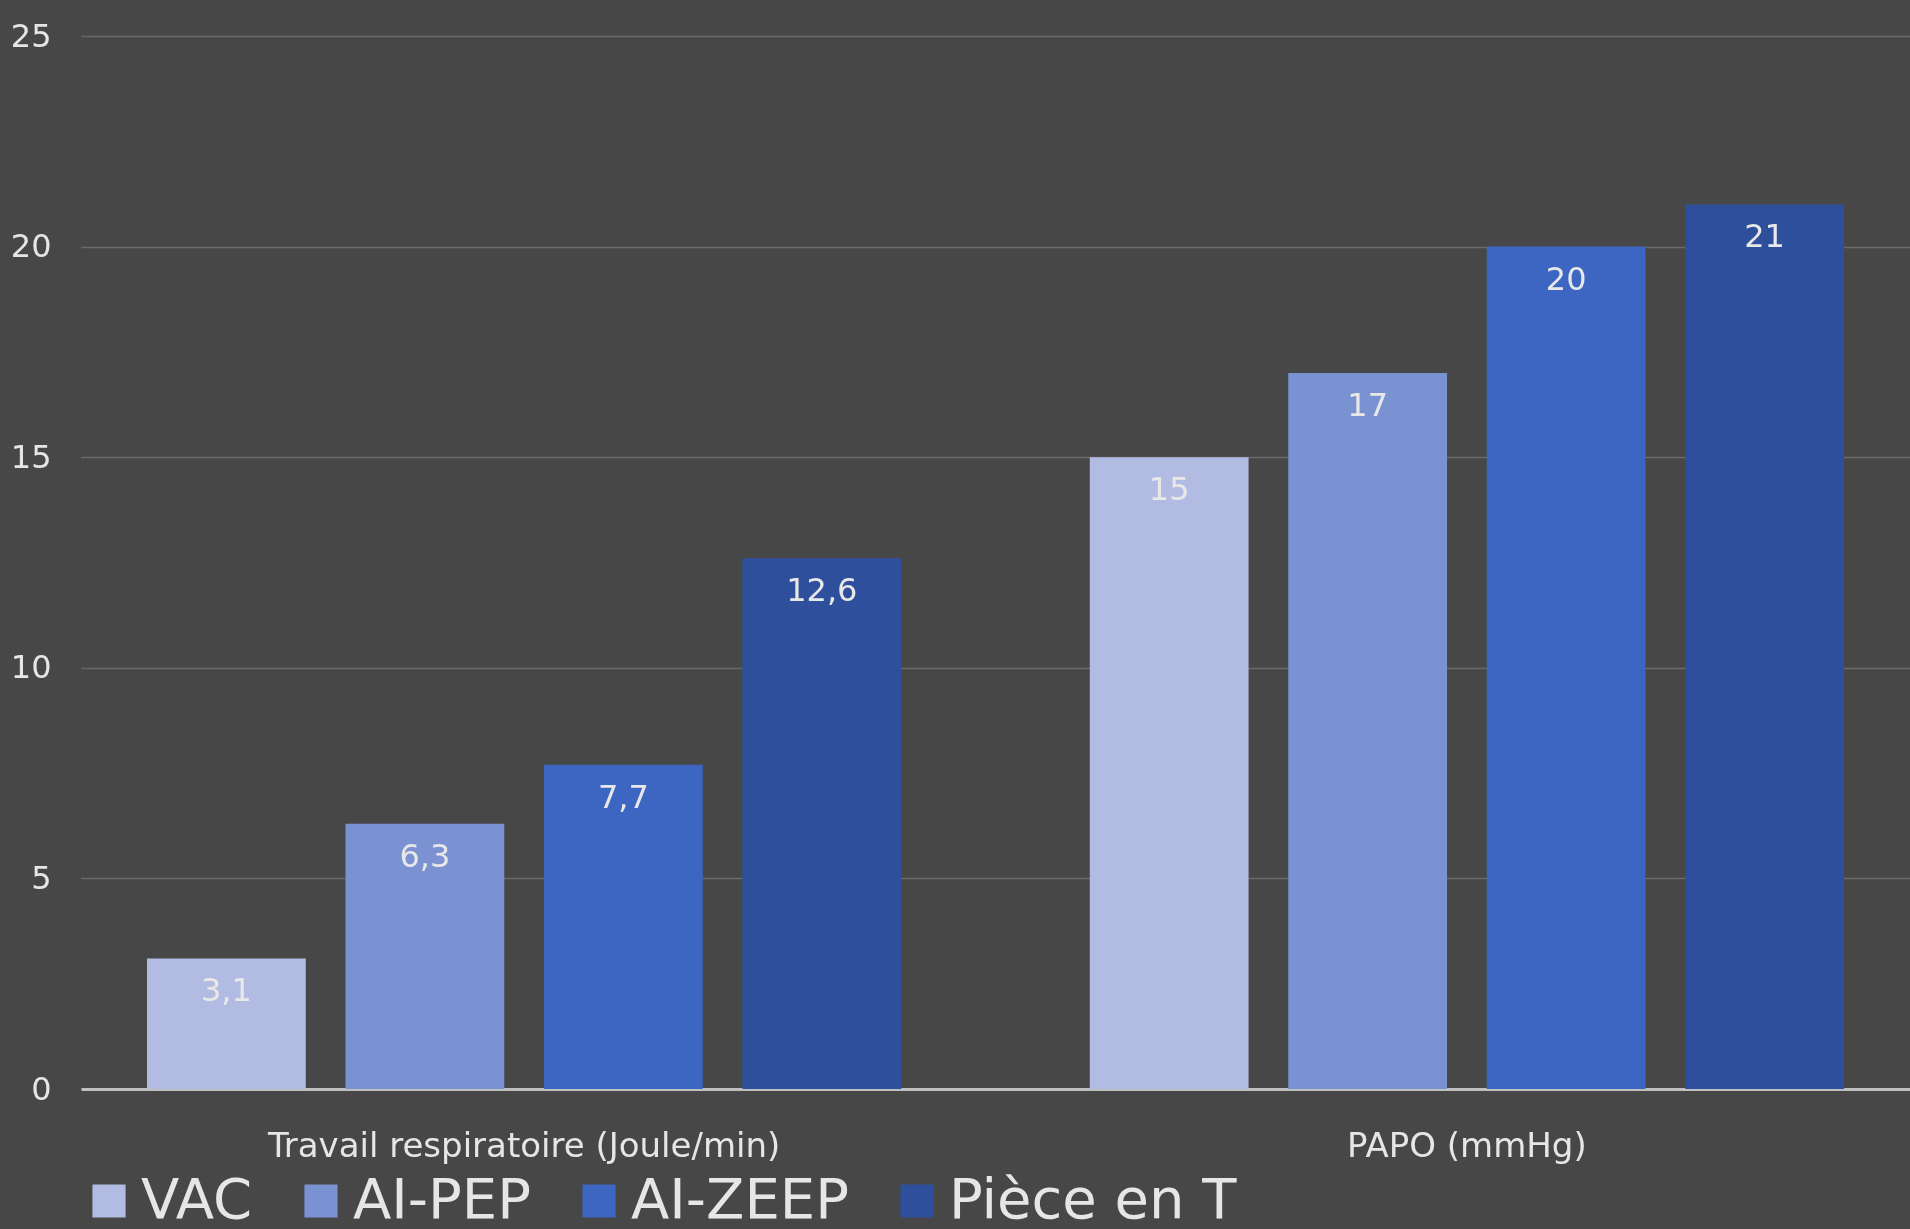  I want to click on legend-label: AI-ZEEP, so click(740, 1197).